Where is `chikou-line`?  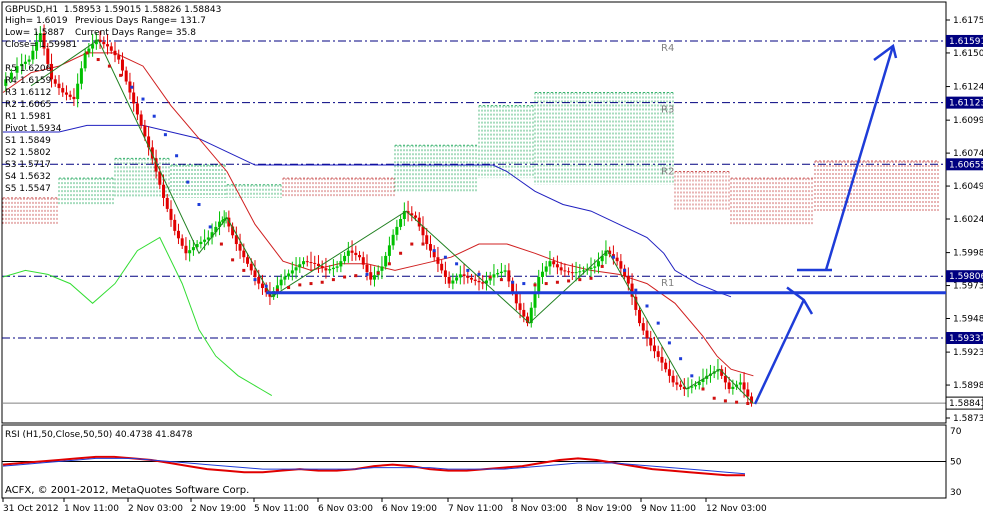
chikou-line is located at coordinates (137, 316).